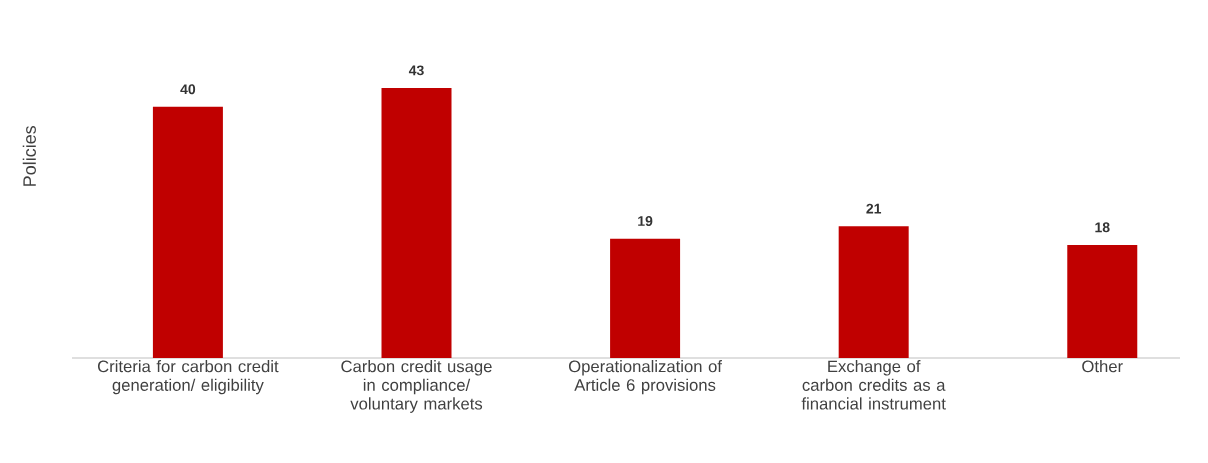 Image resolution: width=1208 pixels, height=463 pixels. What do you see at coordinates (188, 89) in the screenshot?
I see `data-label: 40` at bounding box center [188, 89].